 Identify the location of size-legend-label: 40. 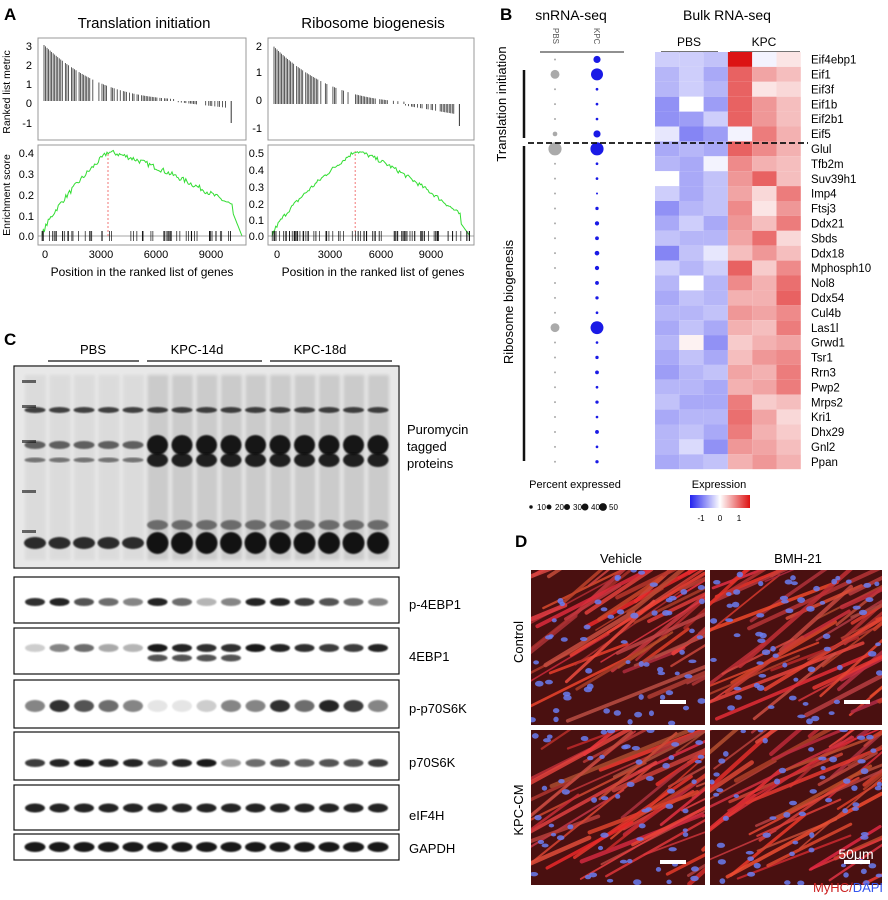
(595, 507).